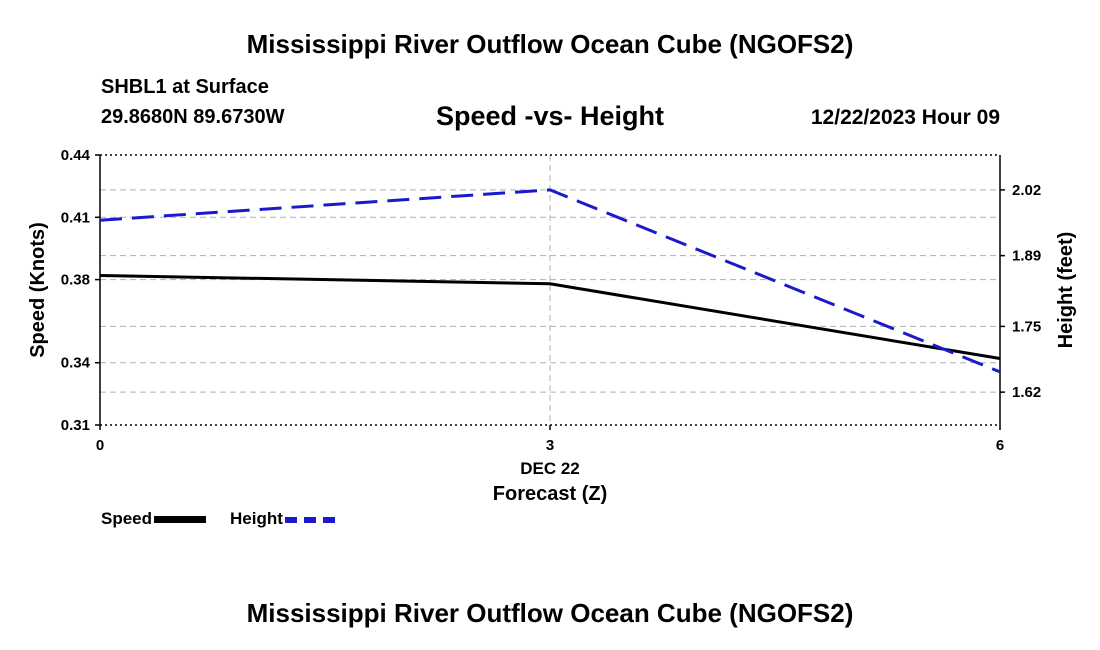  I want to click on legend-speed: Speed, so click(154, 519).